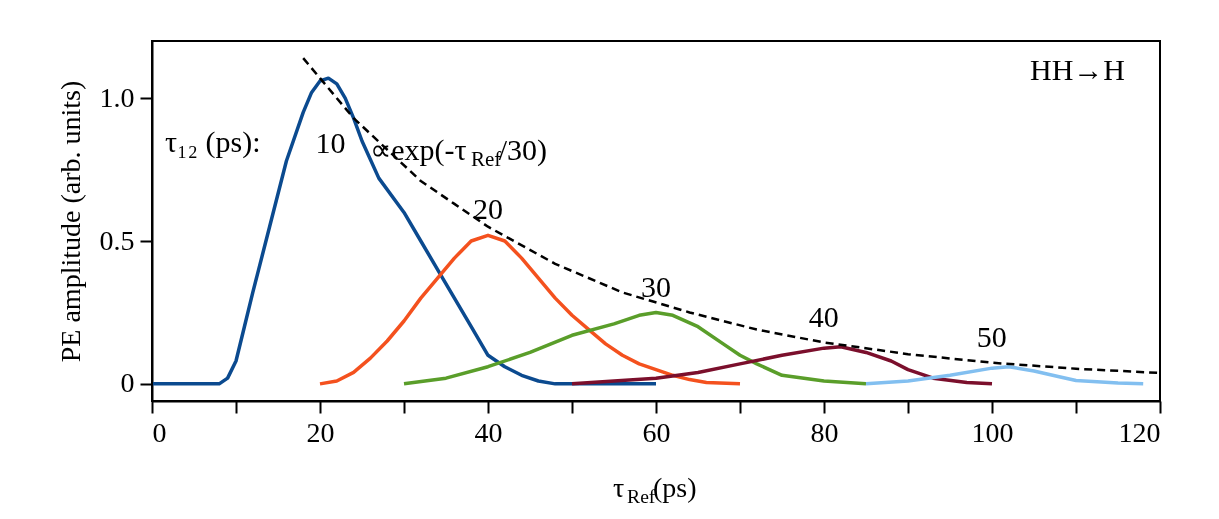  What do you see at coordinates (127, 383) in the screenshot?
I see `y-tick-label: 0` at bounding box center [127, 383].